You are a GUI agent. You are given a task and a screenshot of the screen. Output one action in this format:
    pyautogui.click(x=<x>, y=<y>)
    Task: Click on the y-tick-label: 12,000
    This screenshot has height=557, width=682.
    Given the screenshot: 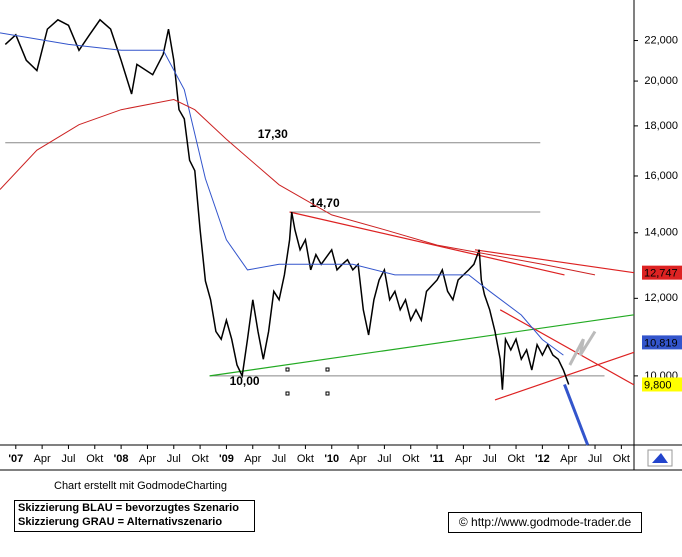 What is the action you would take?
    pyautogui.click(x=661, y=298)
    